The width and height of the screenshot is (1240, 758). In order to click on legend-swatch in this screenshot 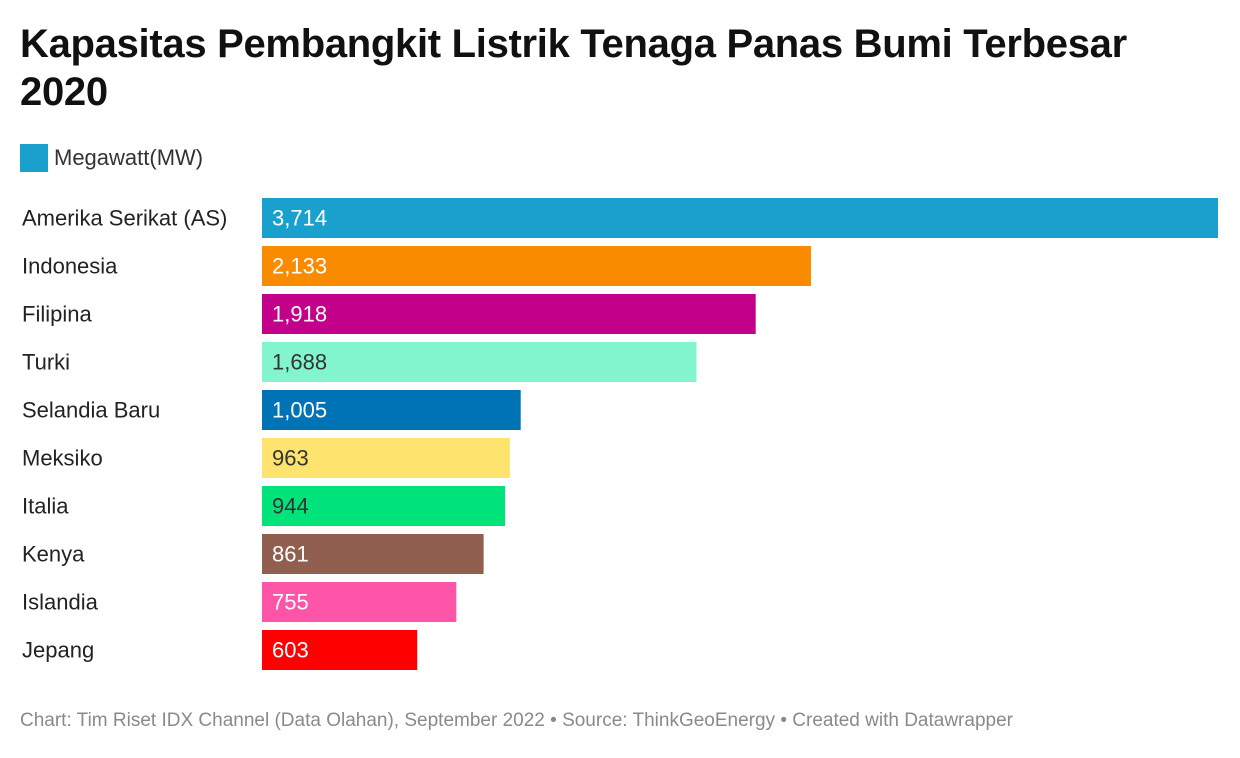, I will do `click(34, 158)`.